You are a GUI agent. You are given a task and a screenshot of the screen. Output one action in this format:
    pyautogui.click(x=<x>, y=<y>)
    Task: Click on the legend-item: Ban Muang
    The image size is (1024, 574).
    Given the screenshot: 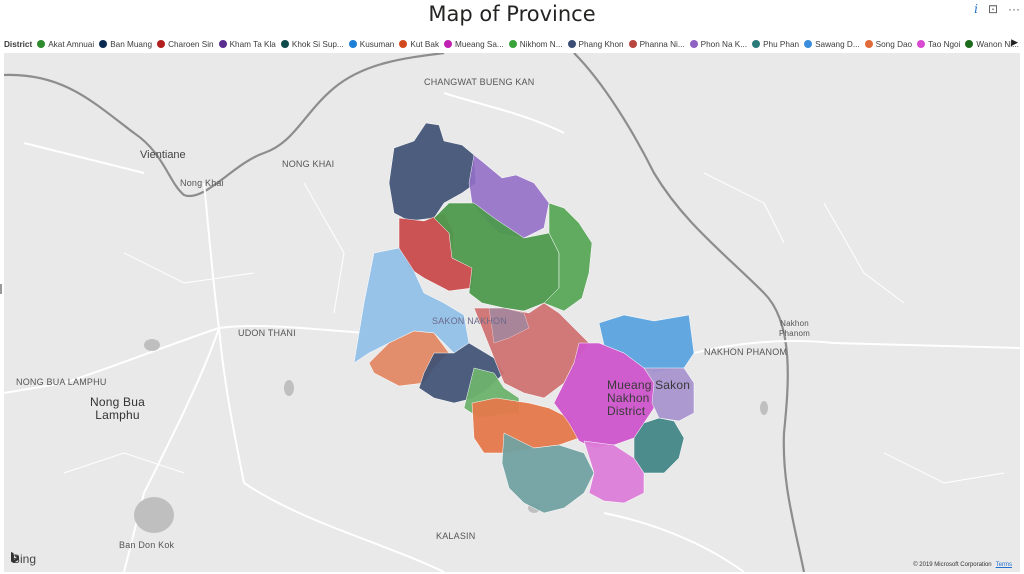 What is the action you would take?
    pyautogui.click(x=125, y=44)
    